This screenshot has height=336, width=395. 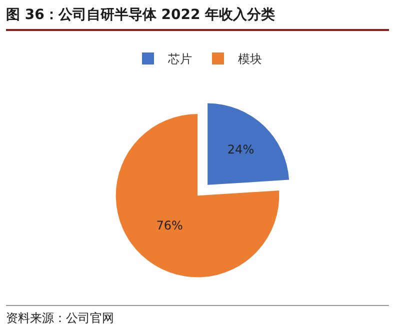 What do you see at coordinates (250, 59) in the screenshot?
I see `legend-label: 模块` at bounding box center [250, 59].